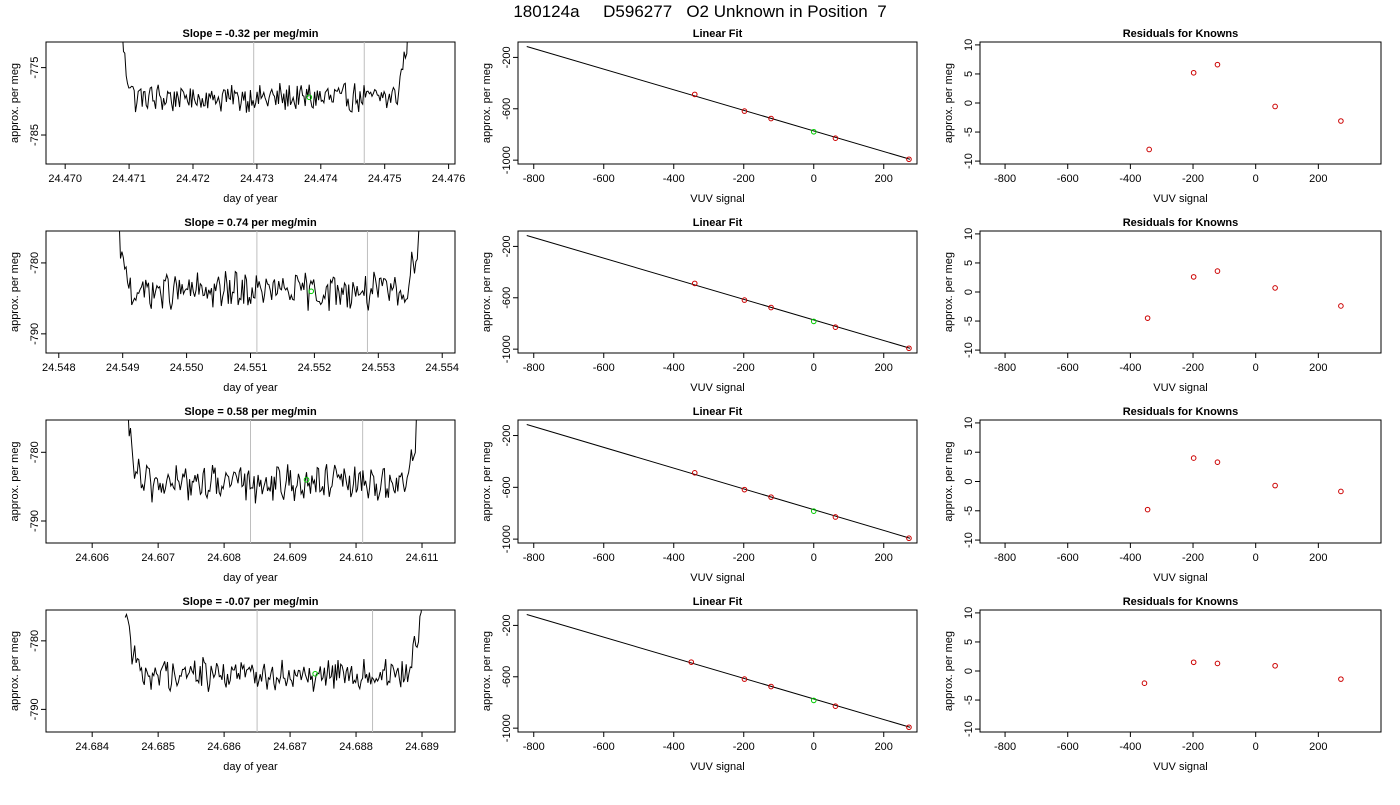  I want to click on fit-line-r2c1, so click(718, 481).